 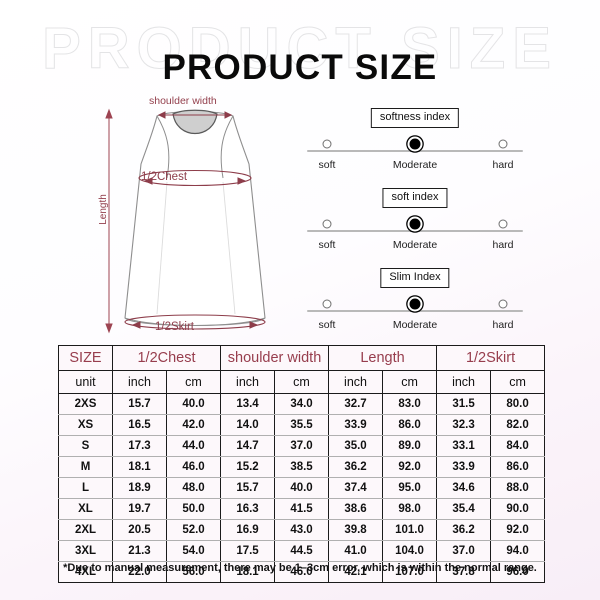 I want to click on table-row: 3XL 21.3 54.0 17.5 44.5 41.0 104.0 37.0 94.0, so click(x=302, y=551).